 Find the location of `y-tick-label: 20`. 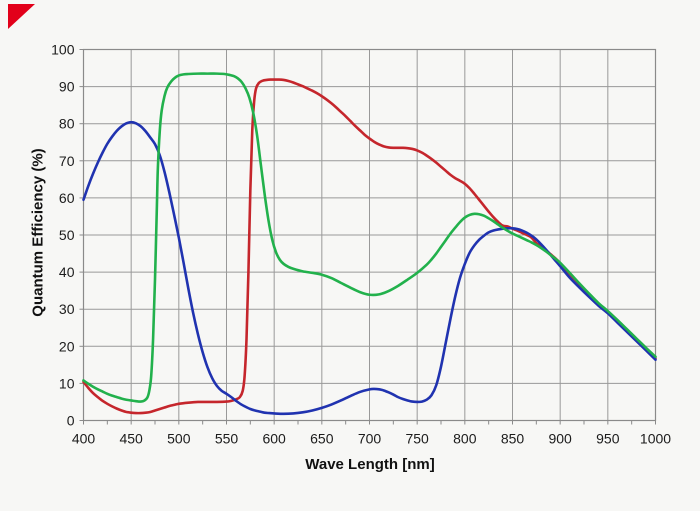

y-tick-label: 20 is located at coordinates (67, 346).